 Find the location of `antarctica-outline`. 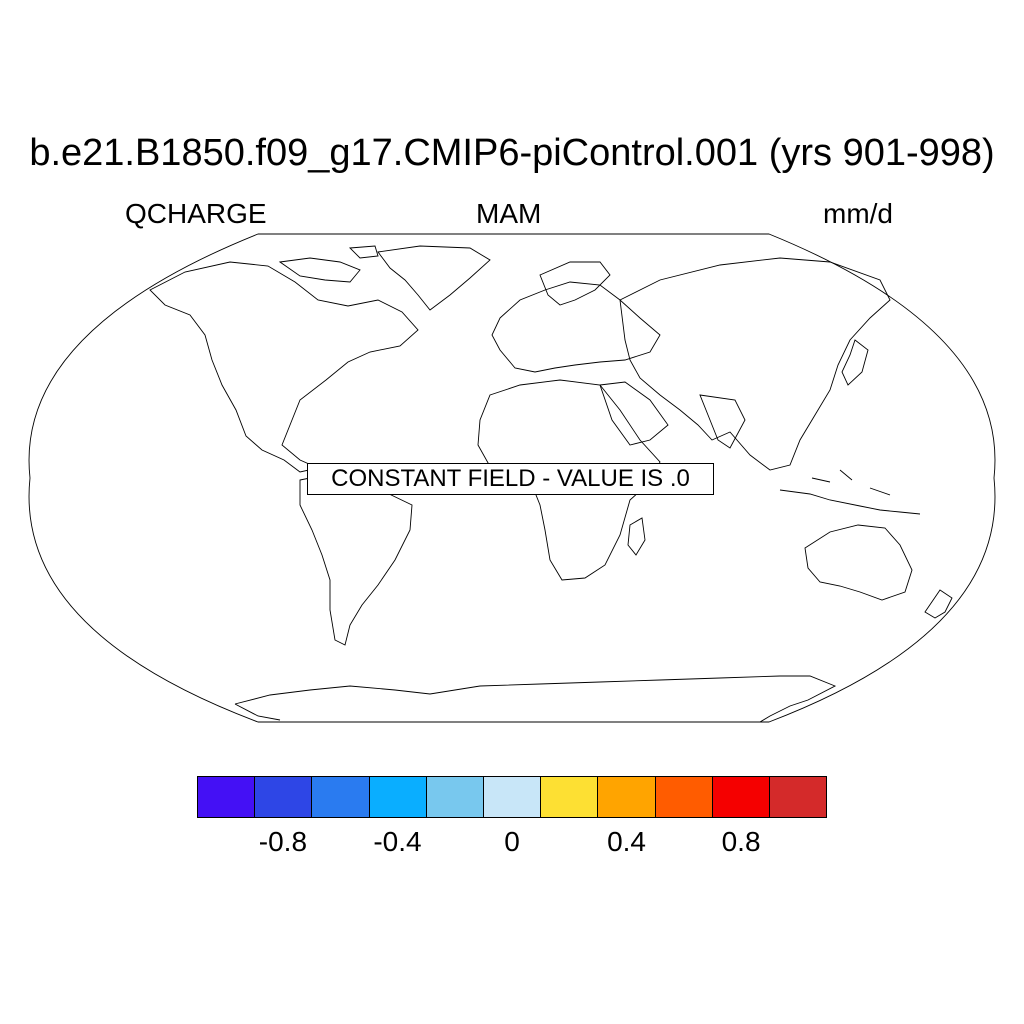

antarctica-outline is located at coordinates (535, 699).